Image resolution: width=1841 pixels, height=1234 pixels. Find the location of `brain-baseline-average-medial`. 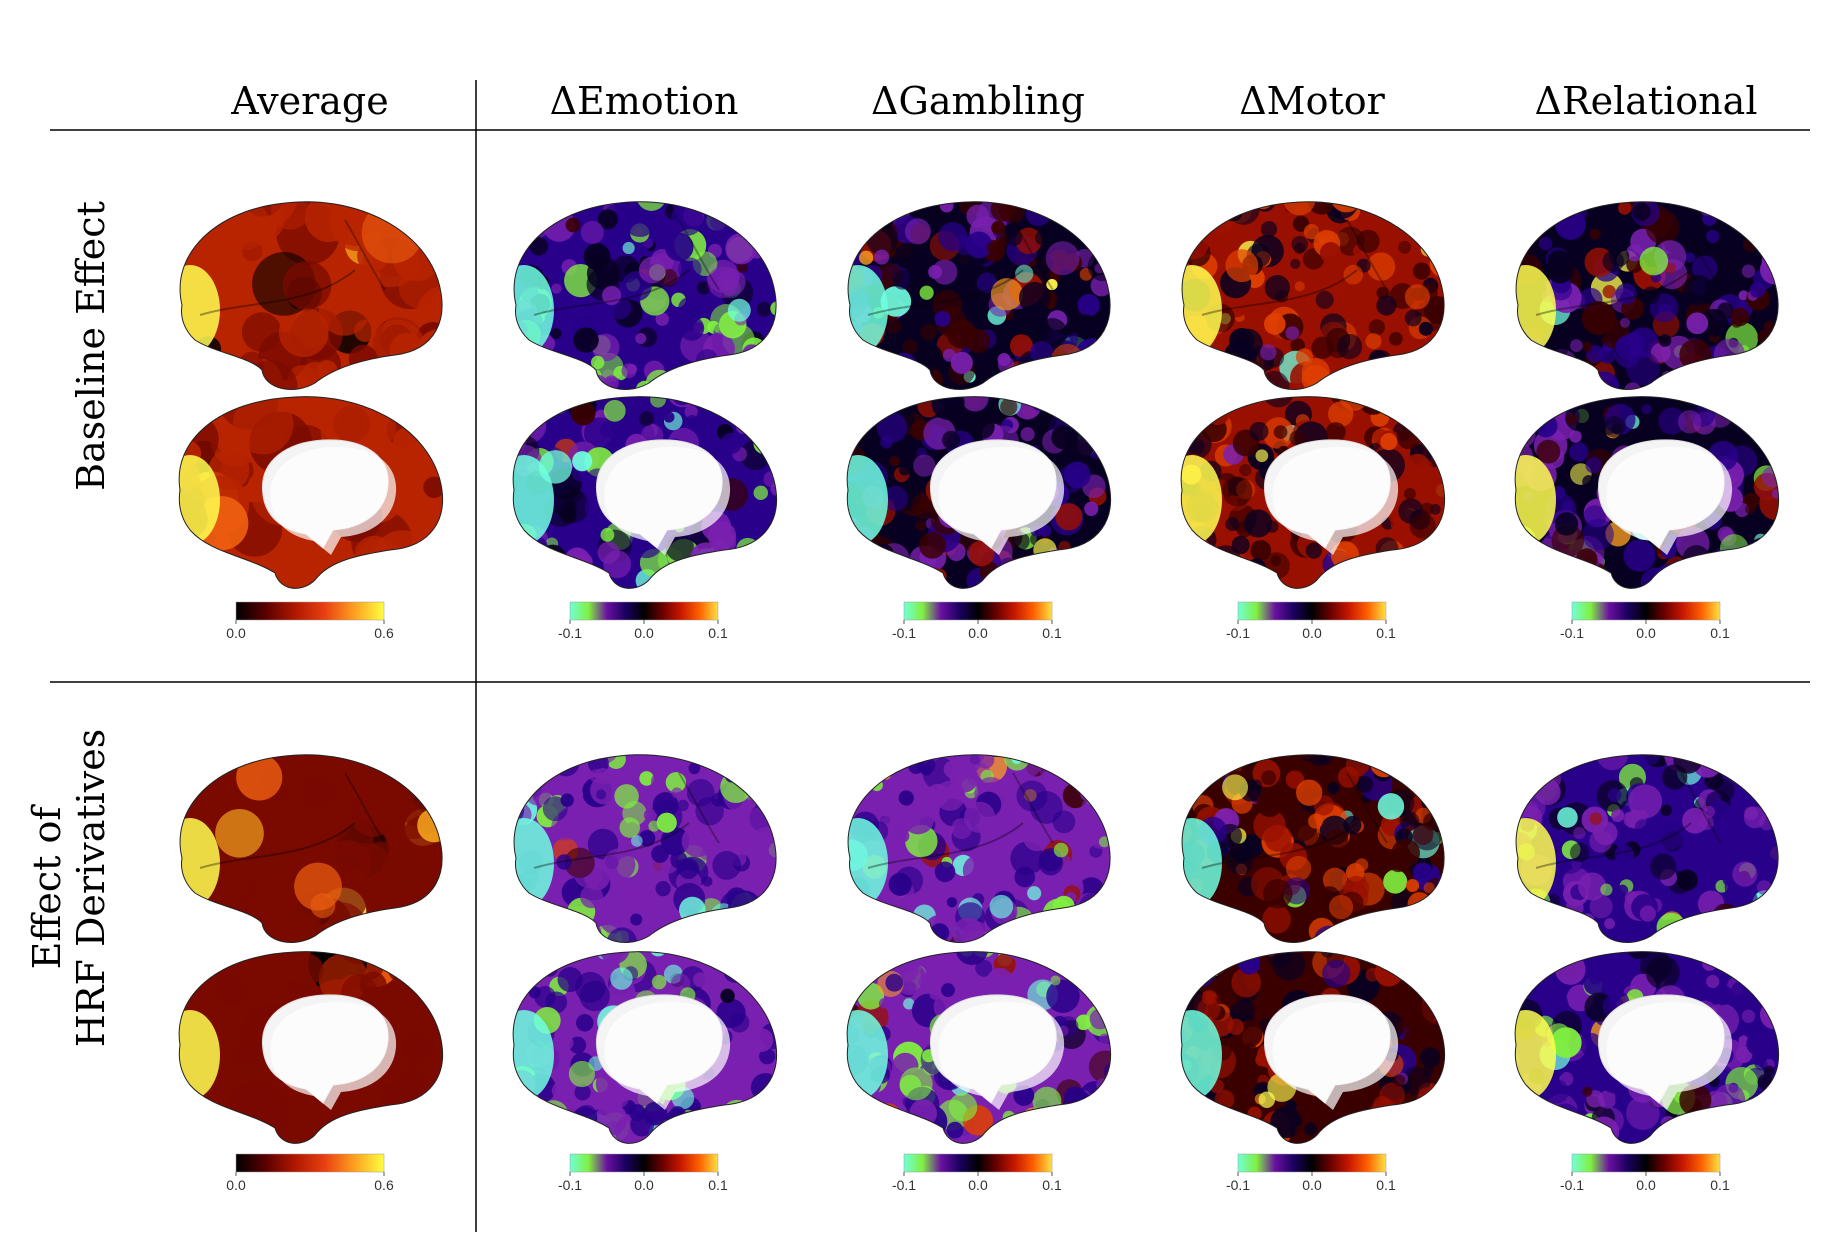

brain-baseline-average-medial is located at coordinates (311, 492).